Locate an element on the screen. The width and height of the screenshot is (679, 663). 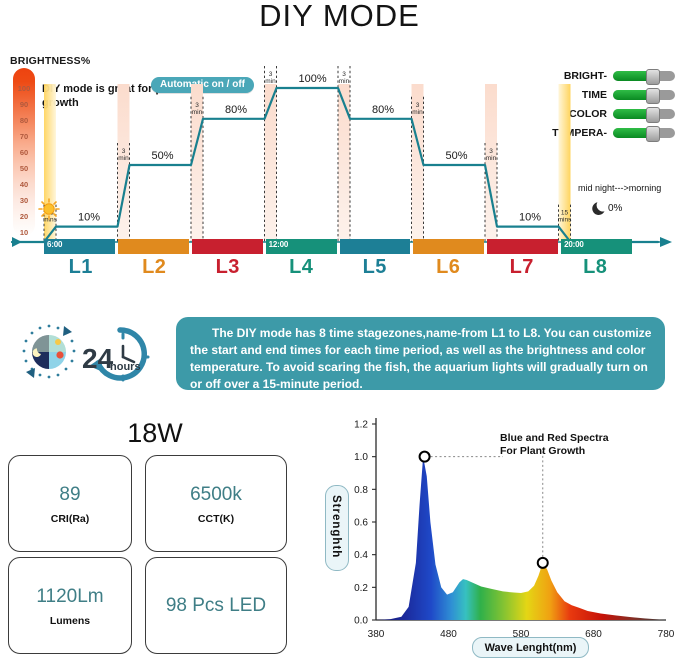
spectrum-xtick-780: 780 is located at coordinates (666, 634).